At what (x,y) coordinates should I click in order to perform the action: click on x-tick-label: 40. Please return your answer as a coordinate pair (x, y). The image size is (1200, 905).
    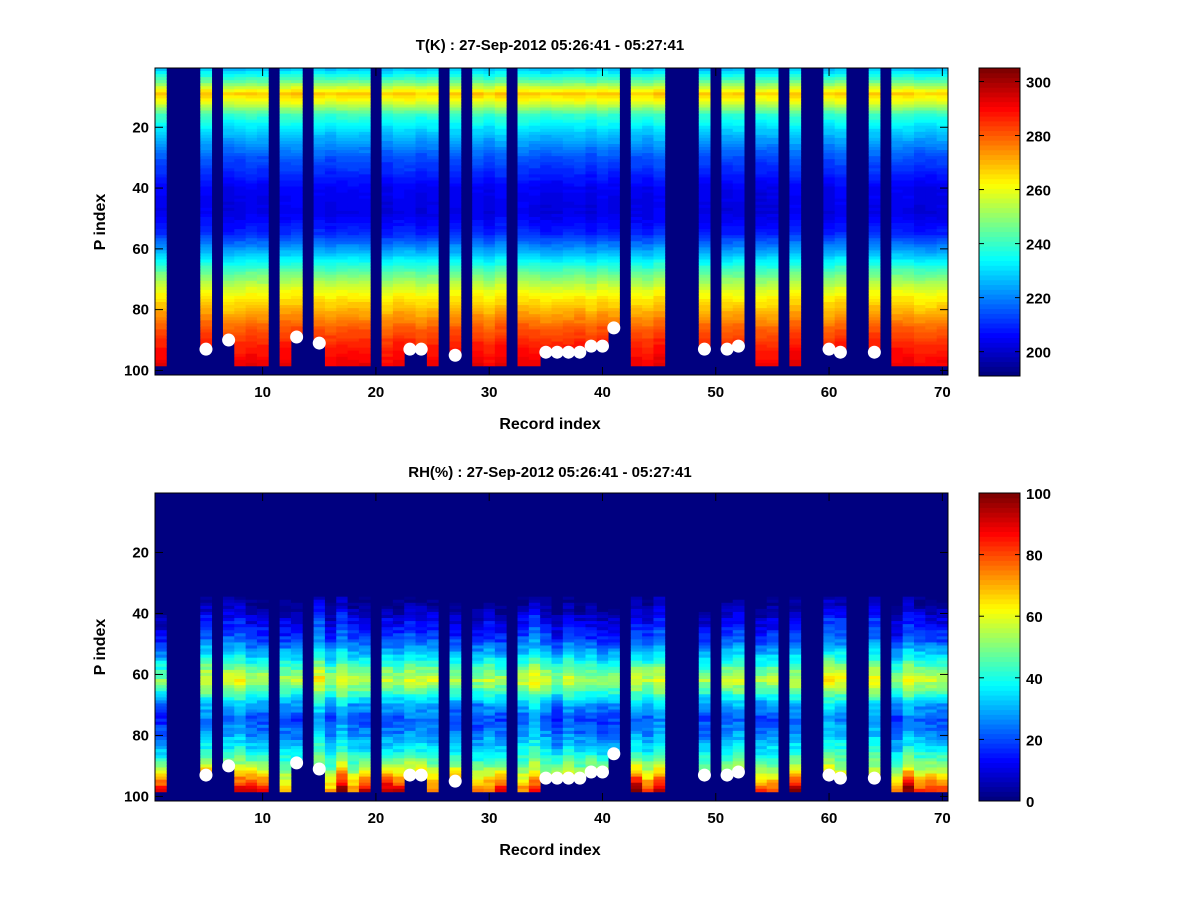
    Looking at the image, I should click on (602, 392).